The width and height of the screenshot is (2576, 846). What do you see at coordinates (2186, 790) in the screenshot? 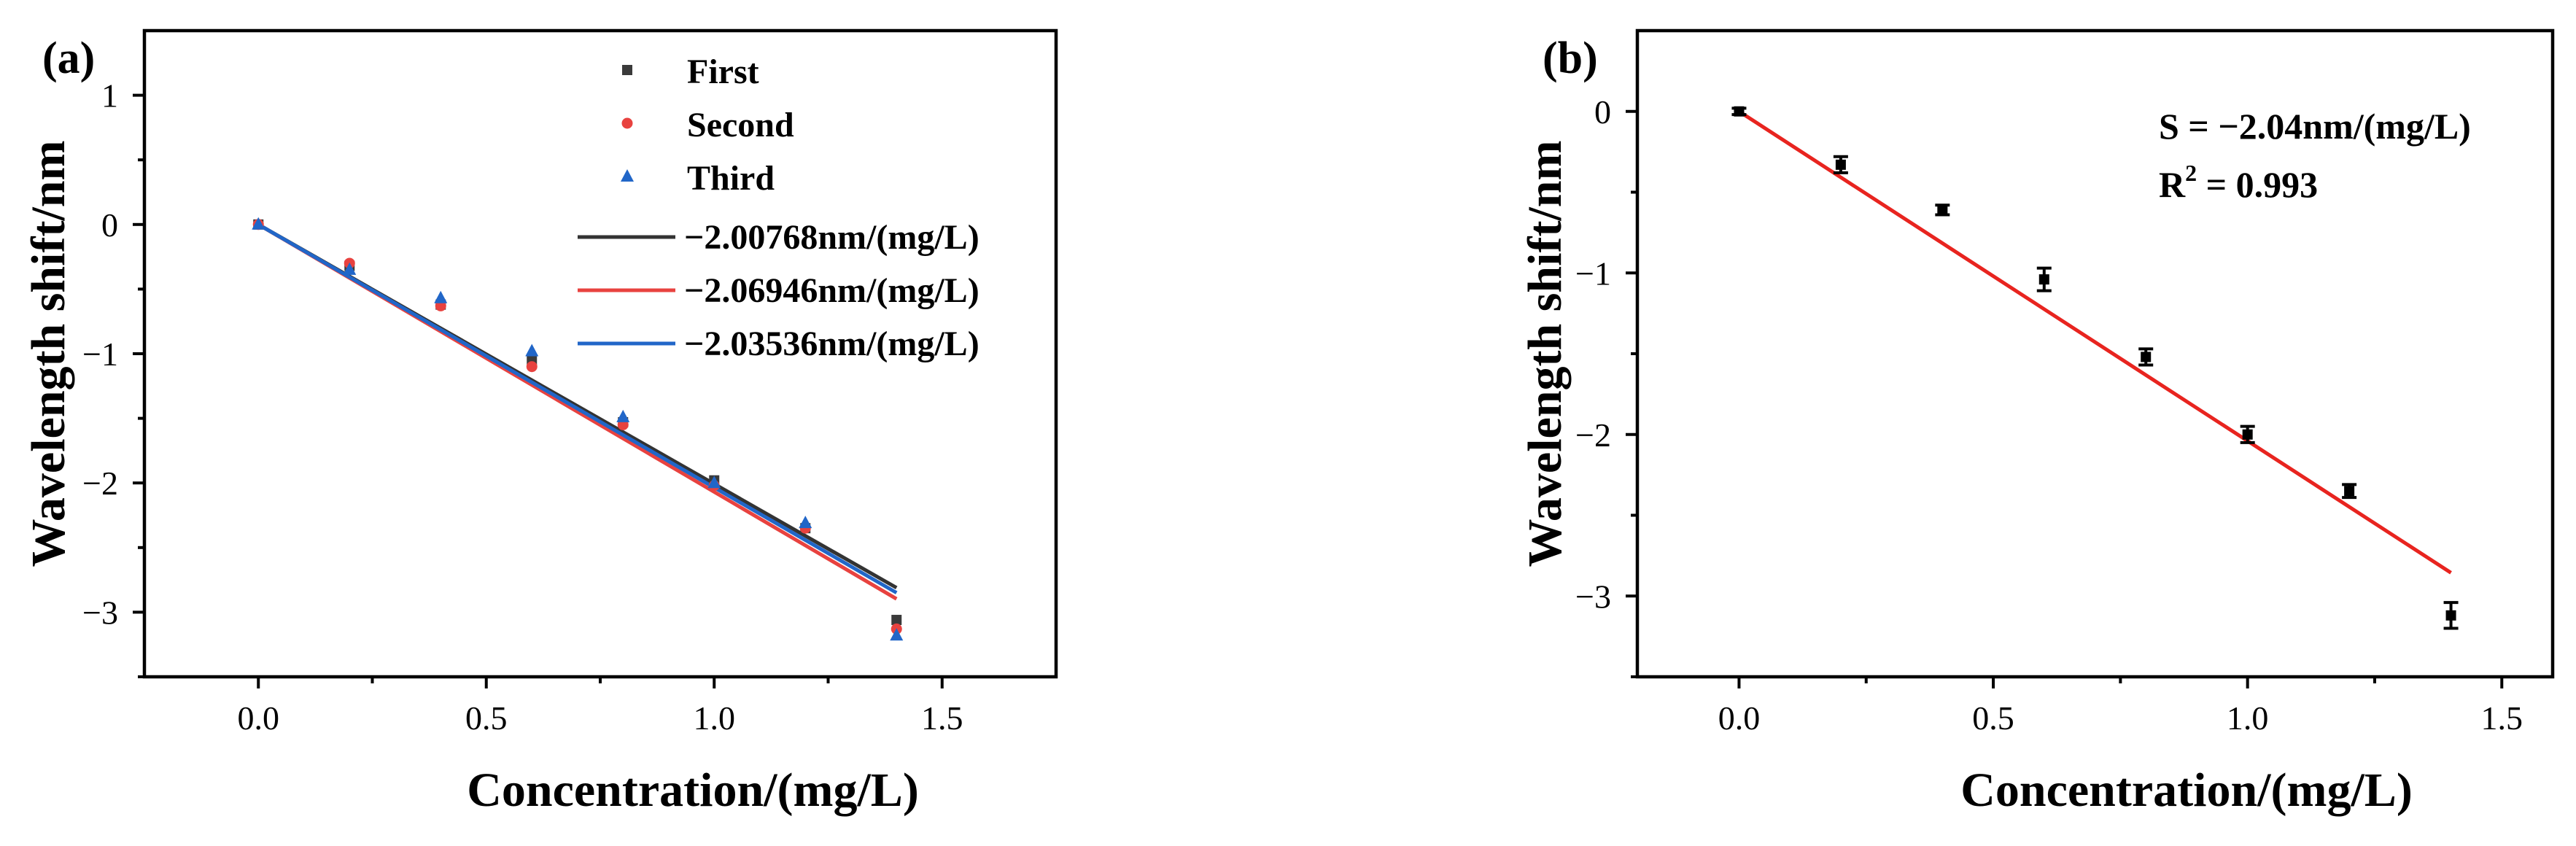
I see `panel-b-x-axis-title: Concentration/(mg/L)` at bounding box center [2186, 790].